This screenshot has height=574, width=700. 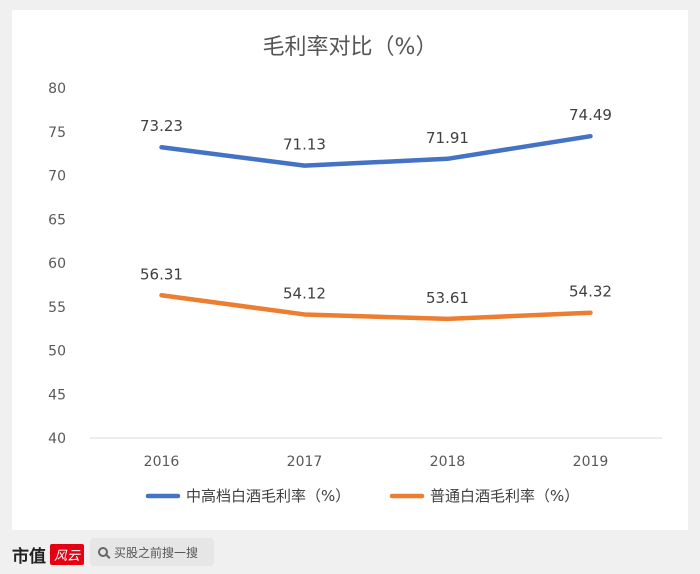 I want to click on y-tick-label: 75, so click(x=57, y=133).